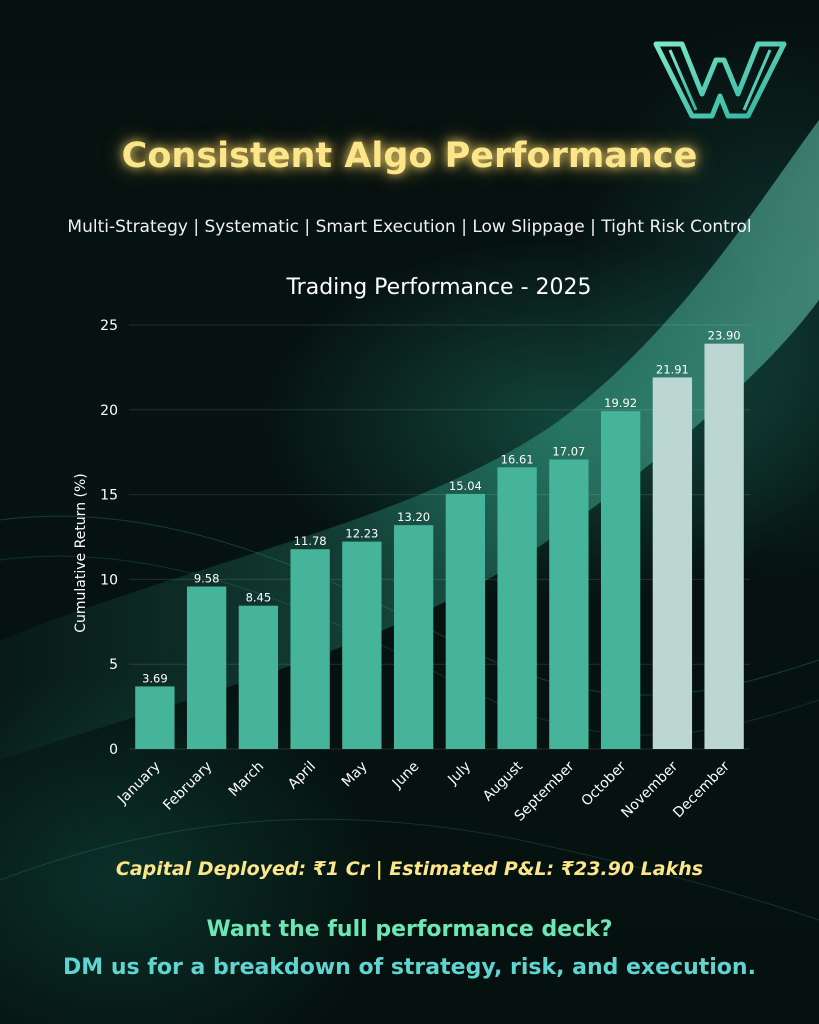 The width and height of the screenshot is (819, 1024). What do you see at coordinates (569, 604) in the screenshot?
I see `bar-september` at bounding box center [569, 604].